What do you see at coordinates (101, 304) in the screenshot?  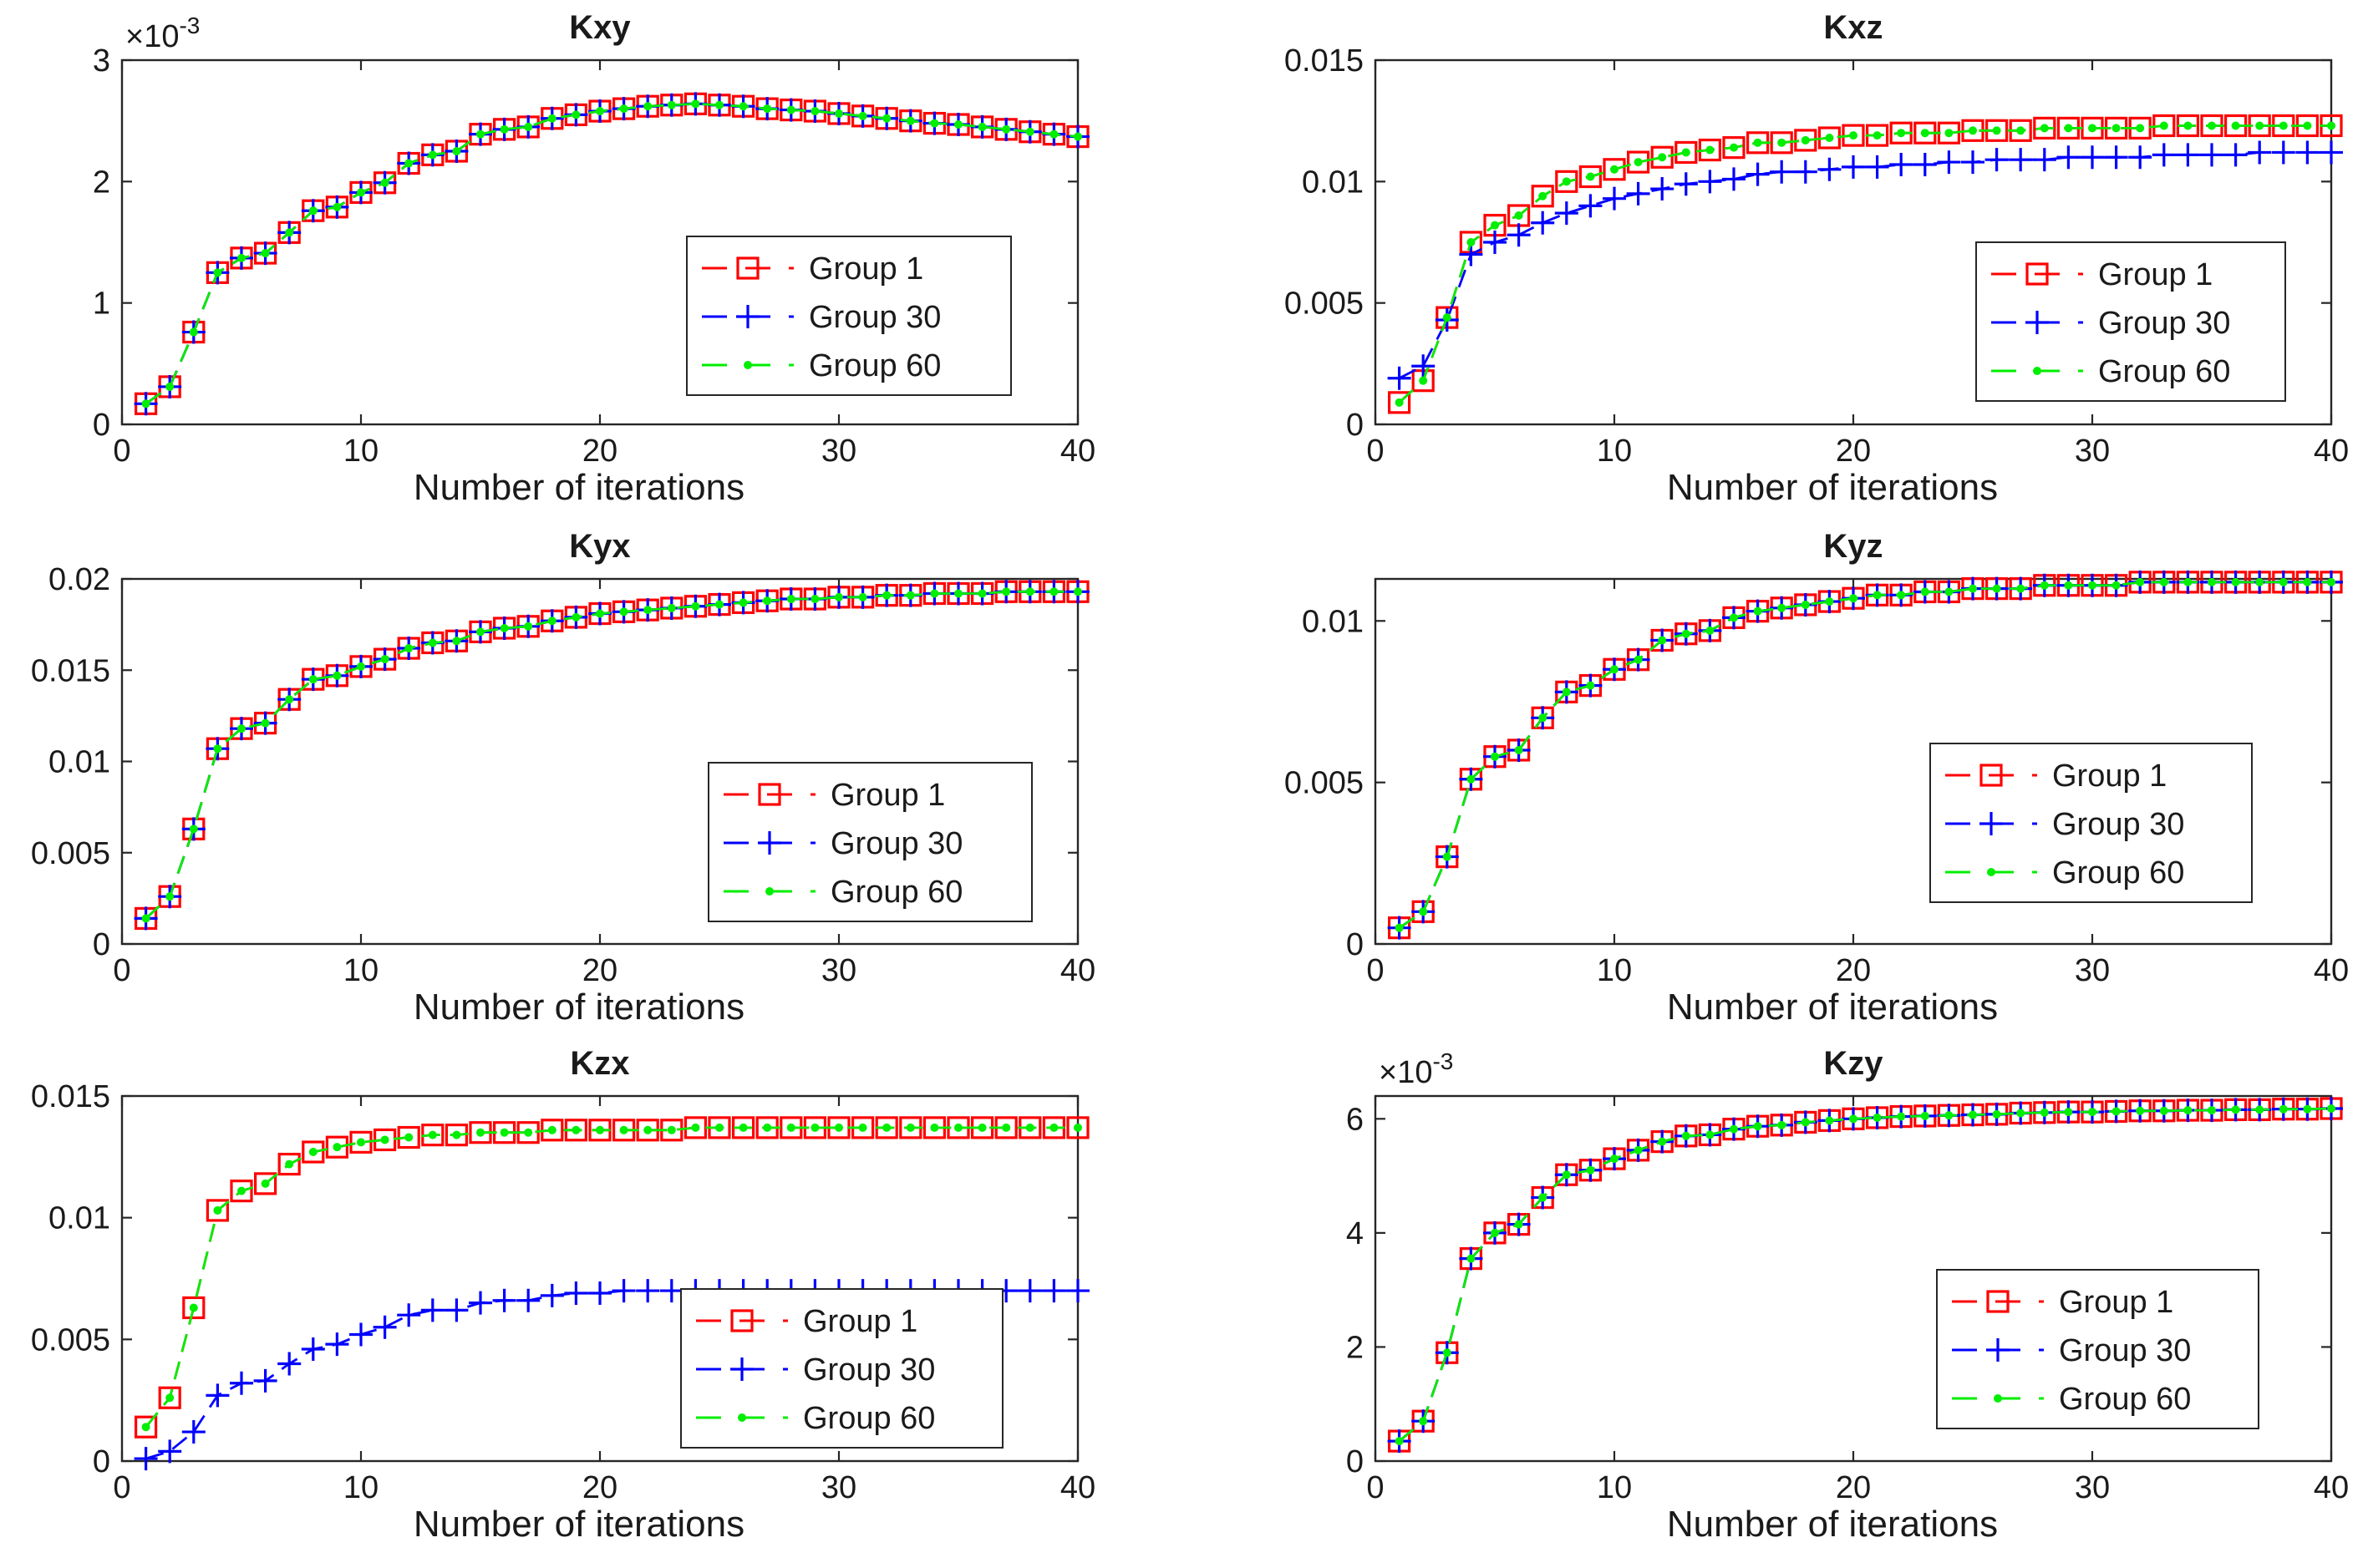 I see `y-tick-label: 1` at bounding box center [101, 304].